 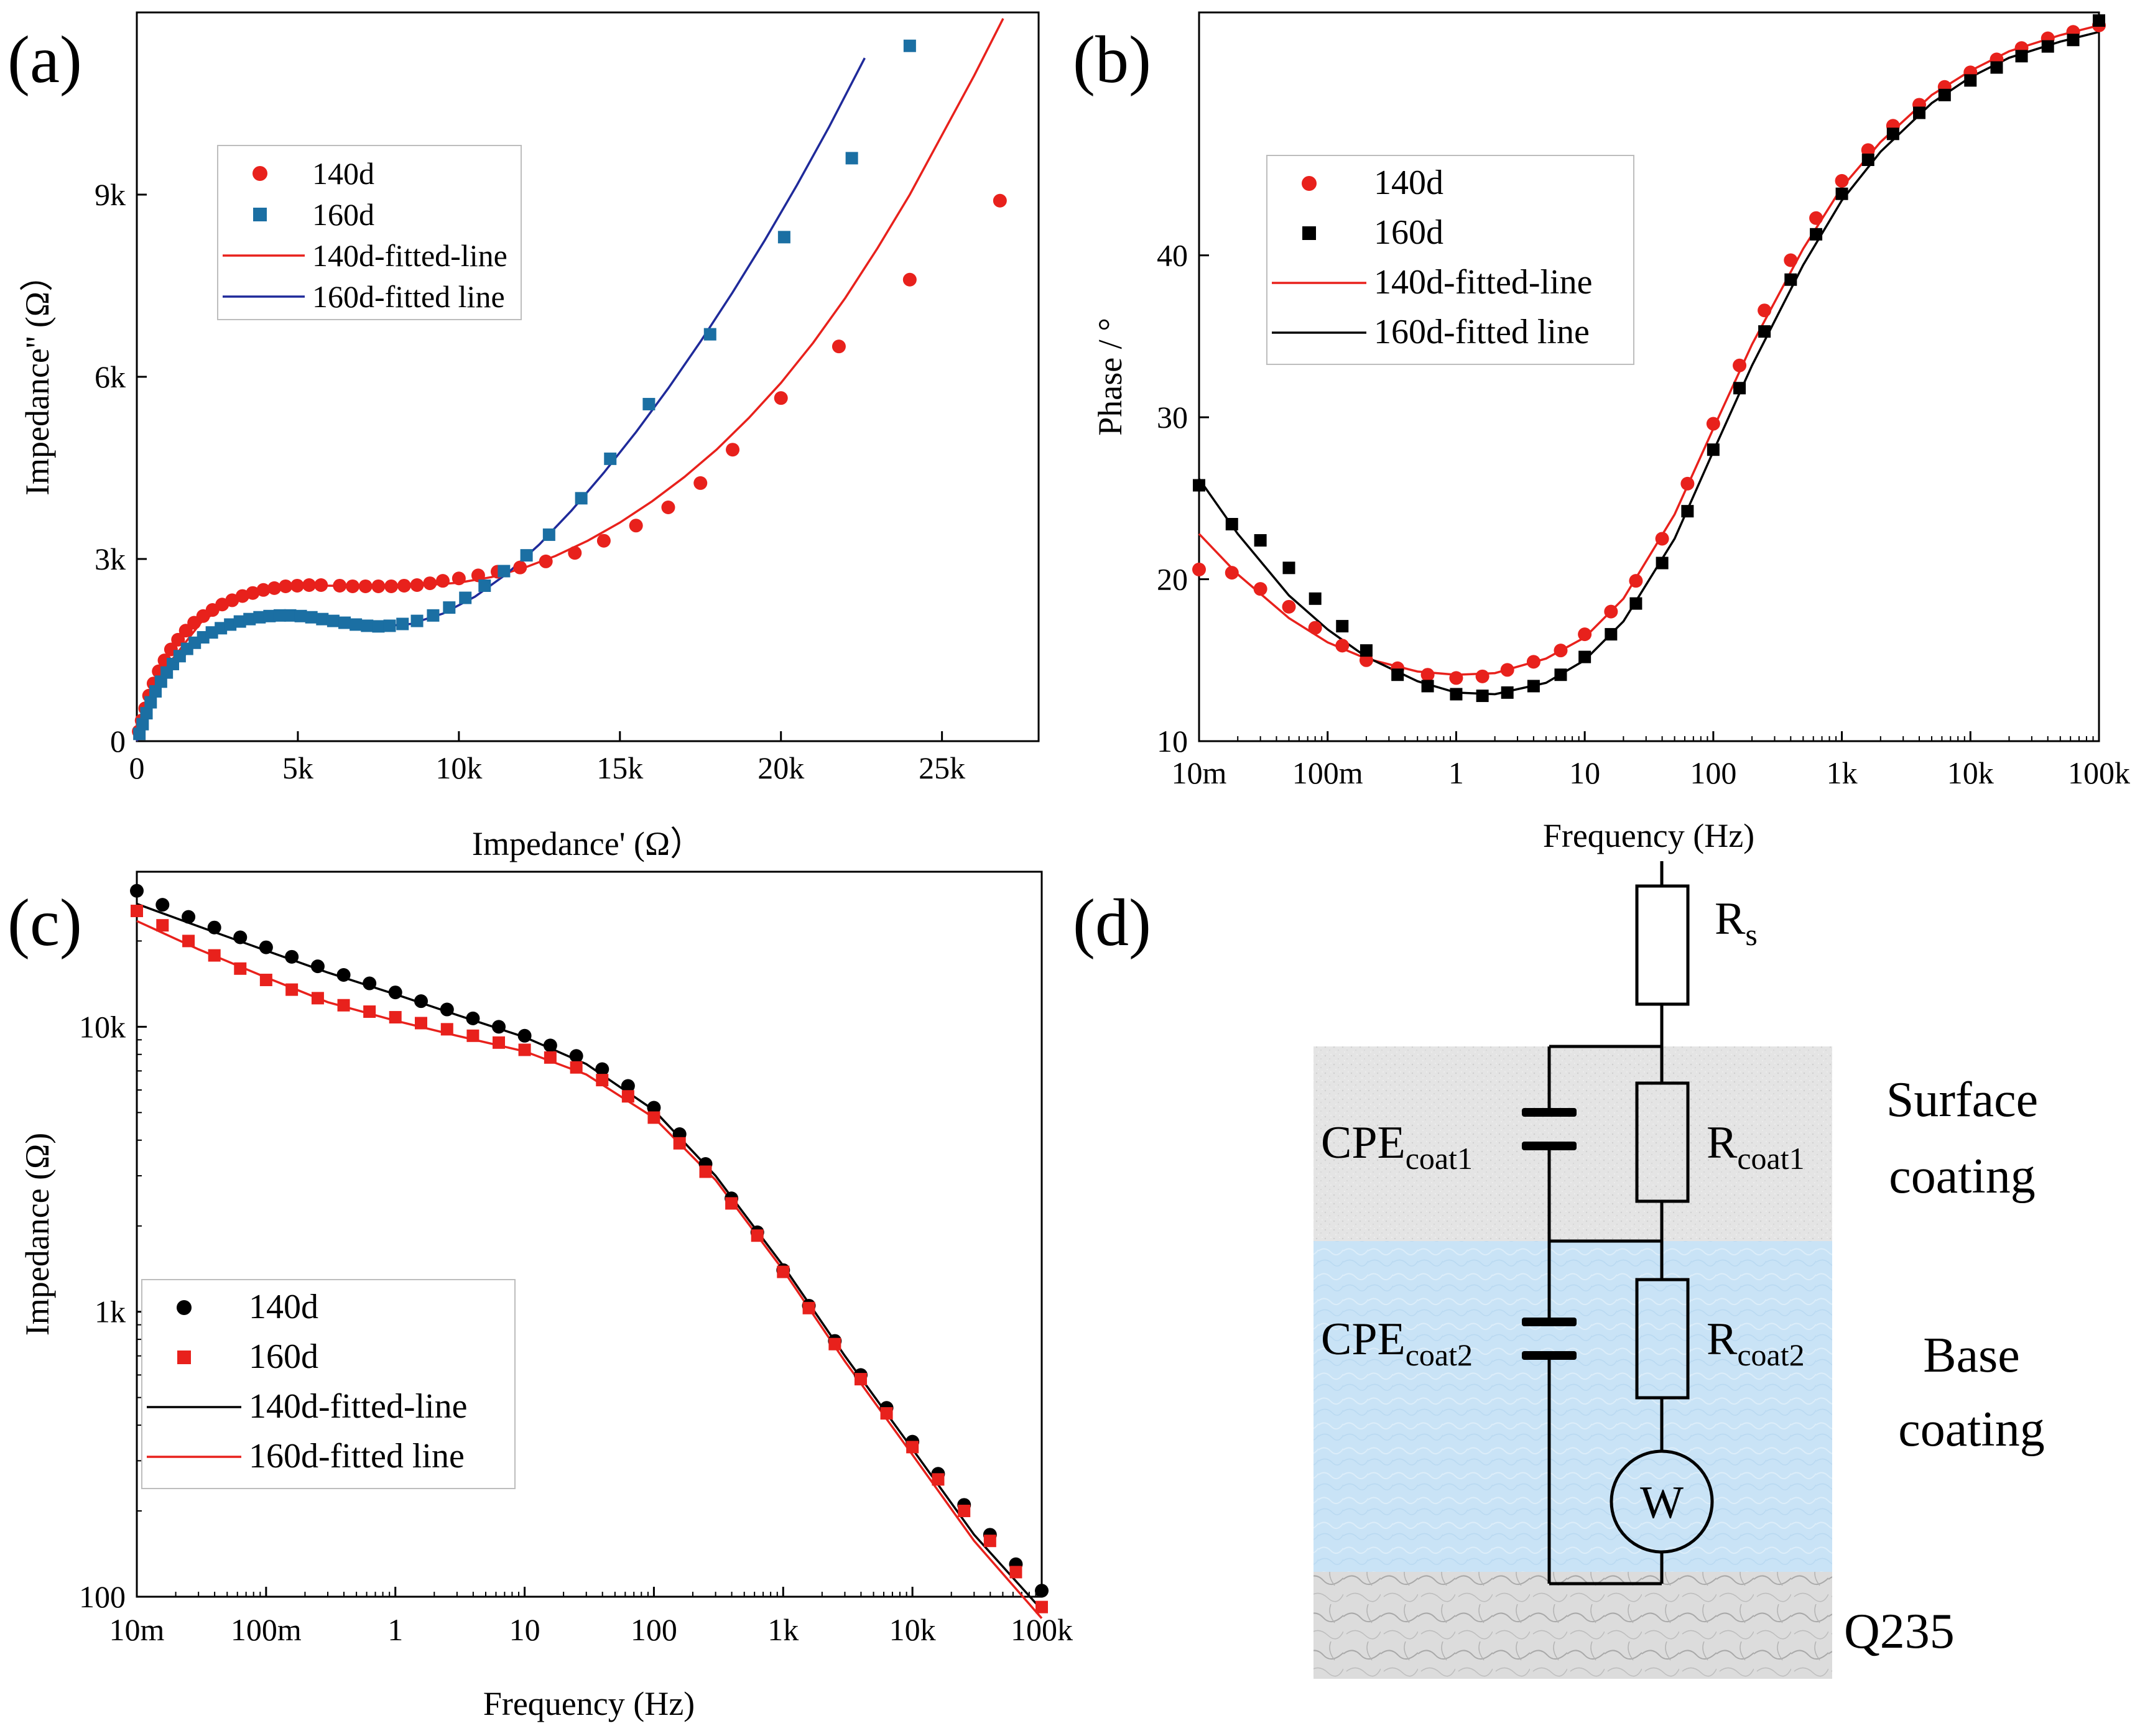 I want to click on cpe1-plate-bottom, so click(x=1549, y=1146).